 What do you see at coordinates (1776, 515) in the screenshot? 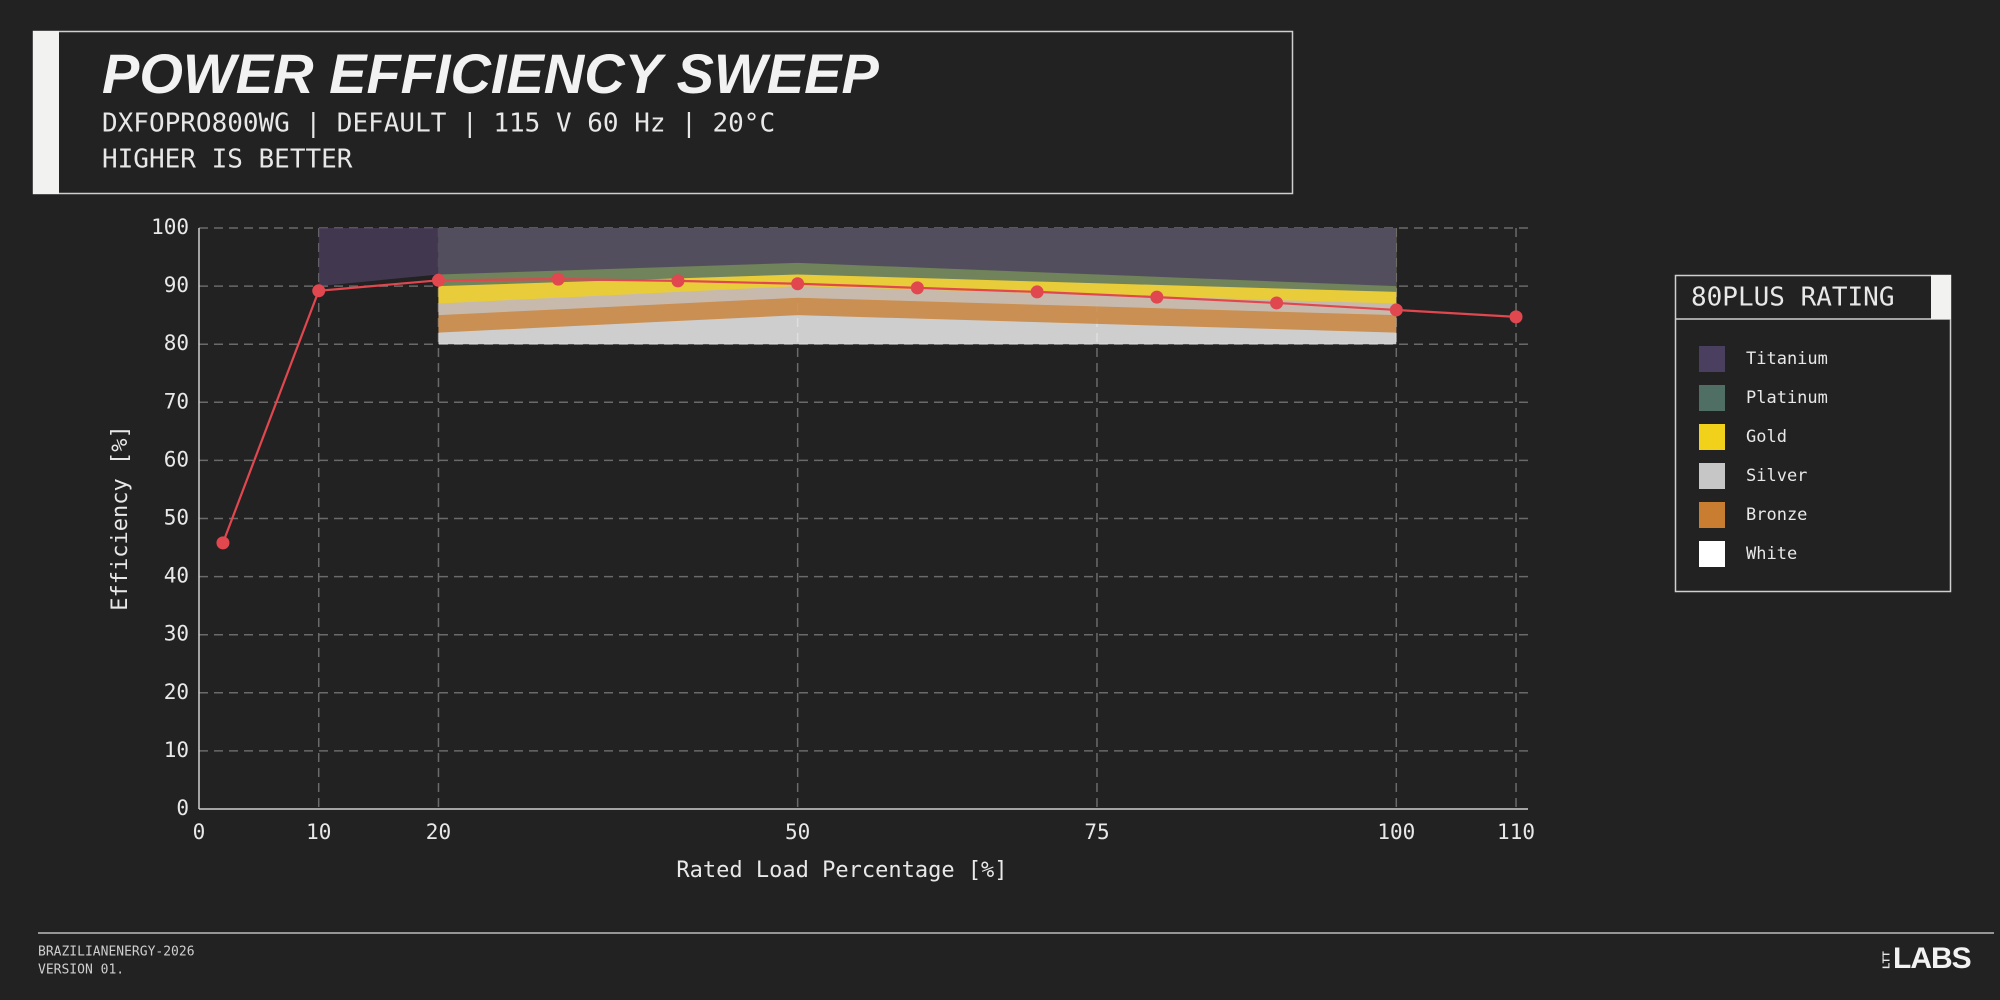
I see `legend-label: Bronze` at bounding box center [1776, 515].